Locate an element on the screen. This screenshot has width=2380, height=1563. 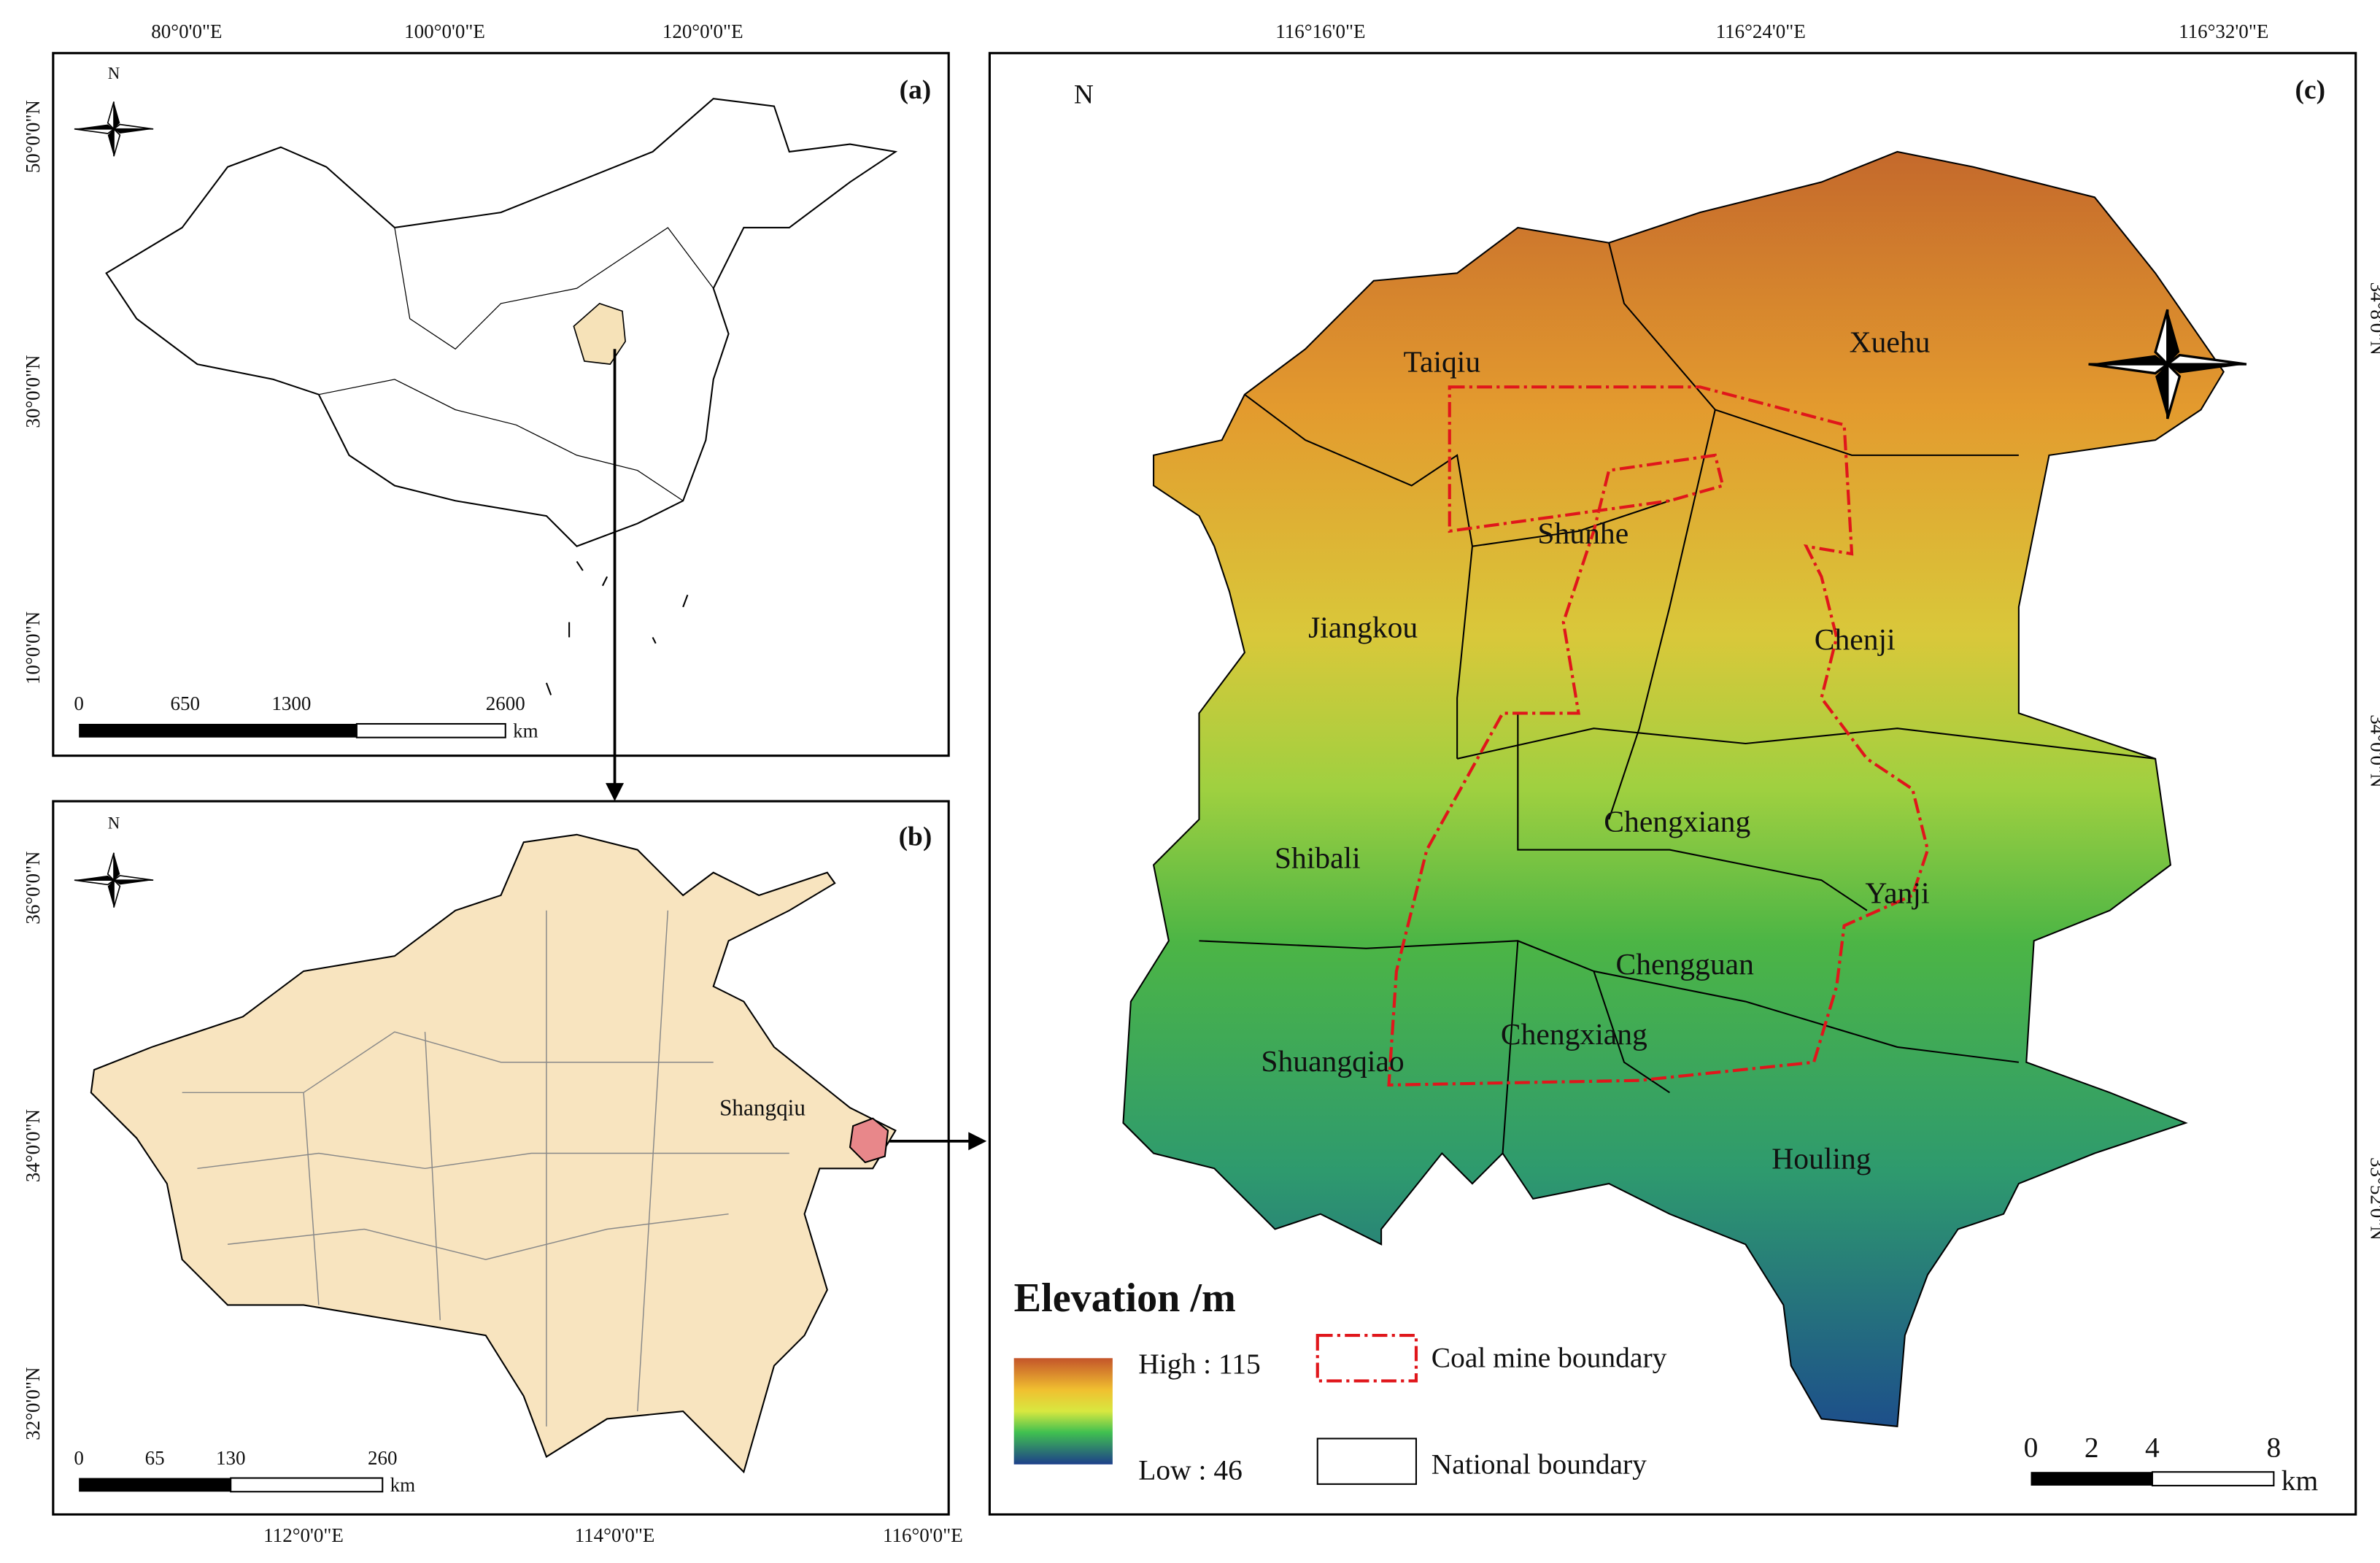
place-label: Taiqiu is located at coordinates (1442, 362).